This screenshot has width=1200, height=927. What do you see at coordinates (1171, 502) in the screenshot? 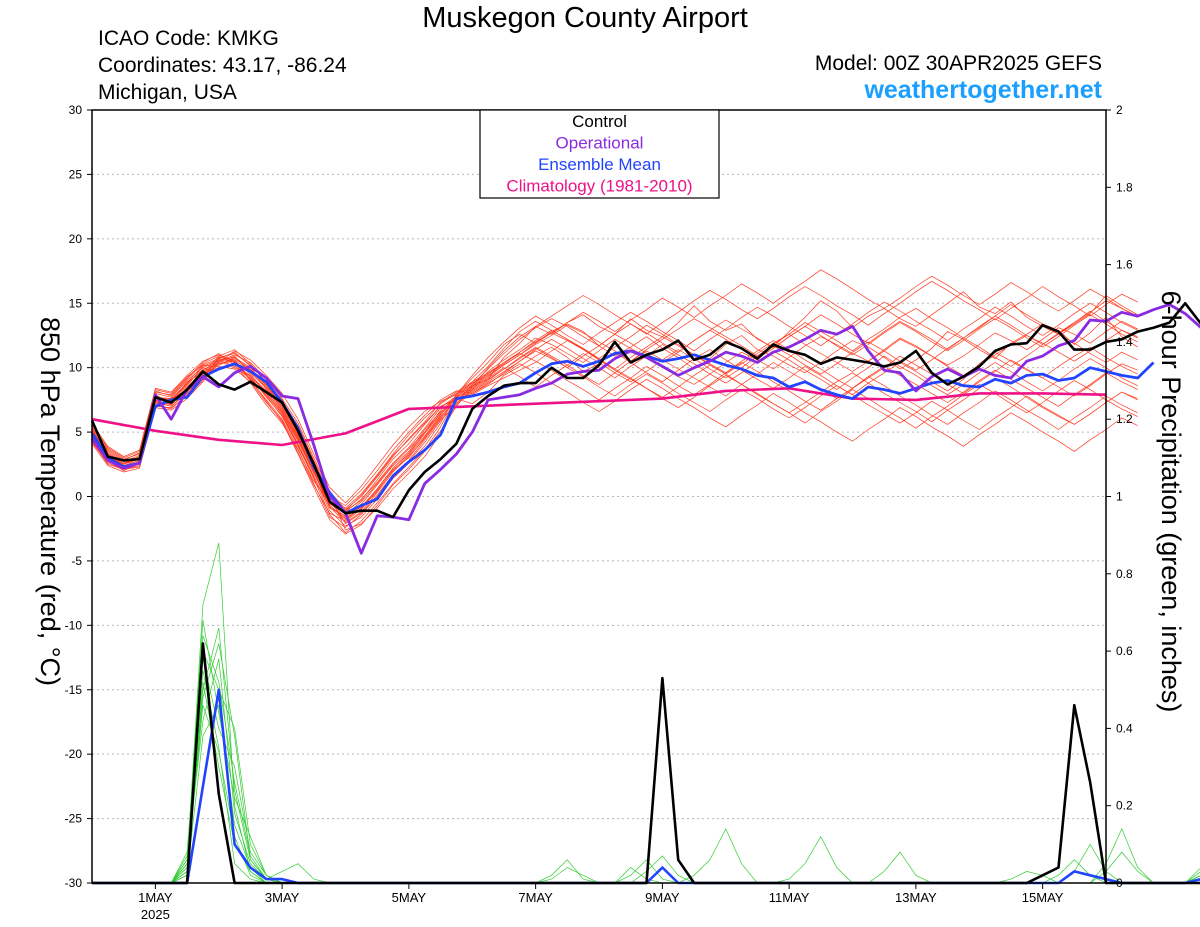
I see `y2-axis-title: 6-hour Precipitation (green, inches)` at bounding box center [1171, 502].